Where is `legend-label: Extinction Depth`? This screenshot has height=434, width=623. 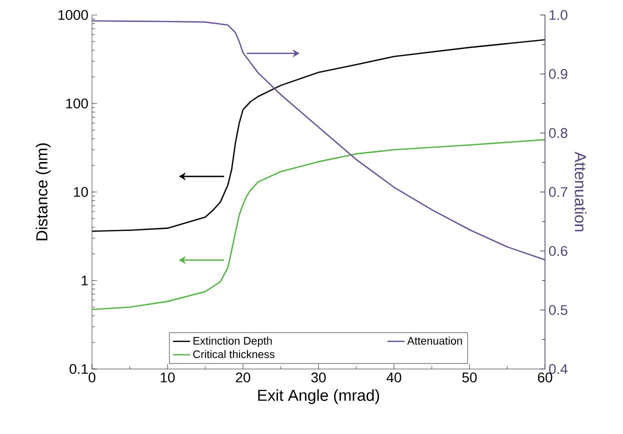
legend-label: Extinction Depth is located at coordinates (233, 341).